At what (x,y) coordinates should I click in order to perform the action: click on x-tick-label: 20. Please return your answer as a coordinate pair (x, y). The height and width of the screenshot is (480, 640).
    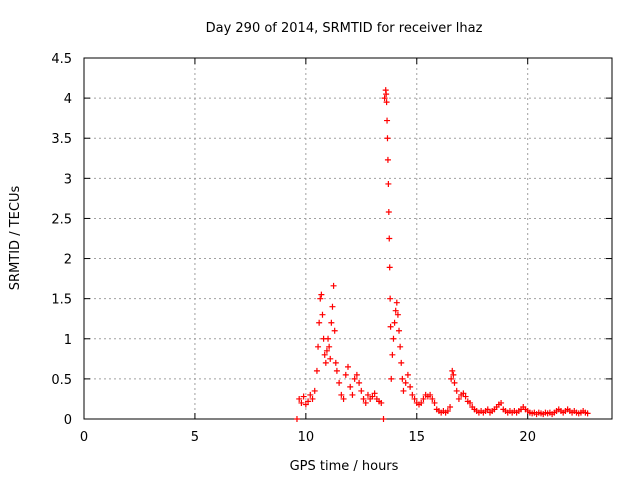
    Looking at the image, I should click on (527, 437).